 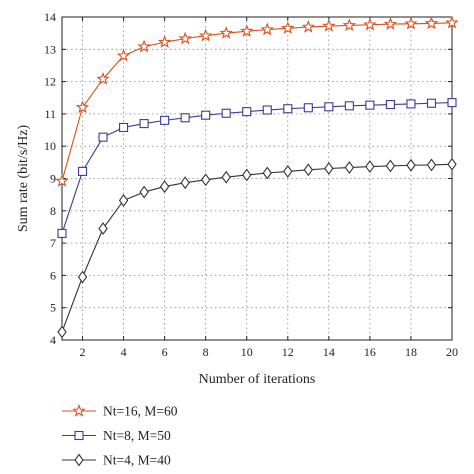 I want to click on x-tick-label: 18, so click(x=411, y=352).